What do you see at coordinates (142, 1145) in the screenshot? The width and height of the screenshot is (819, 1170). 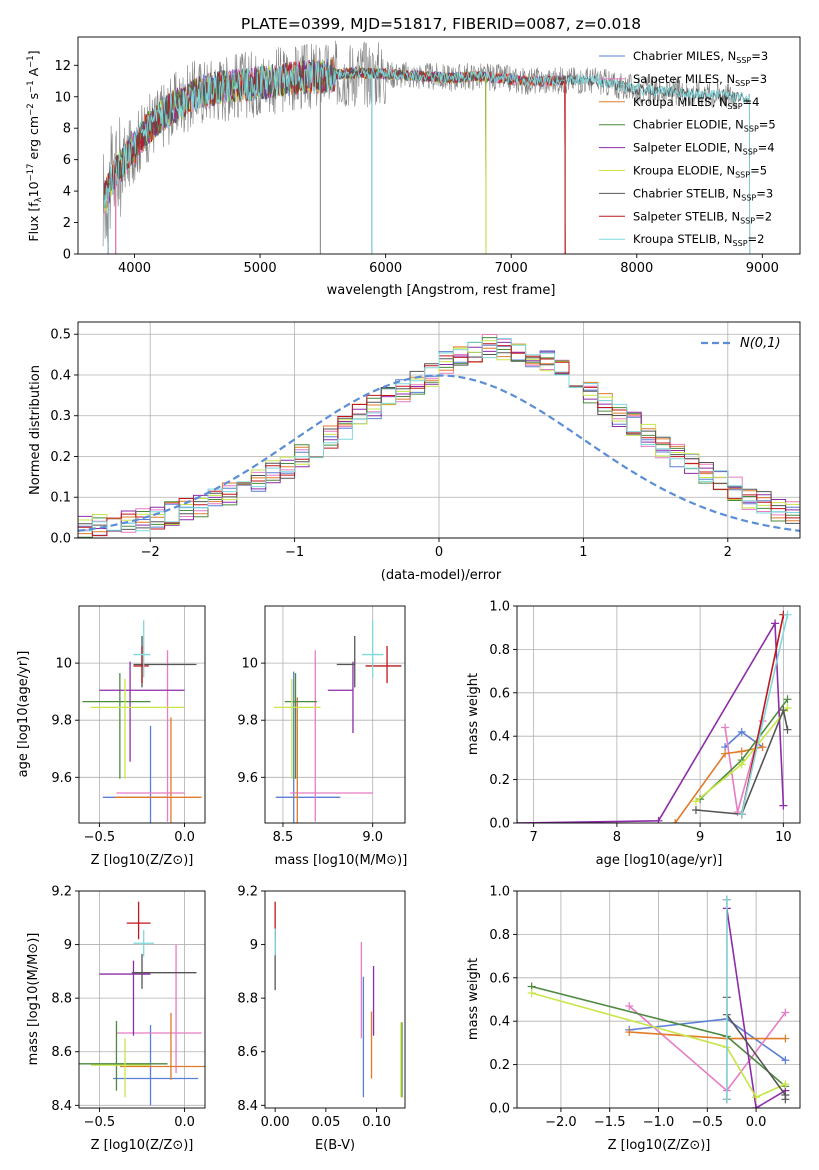 I see `x-axis-label: Z [log10(Z/Z⊙)]` at bounding box center [142, 1145].